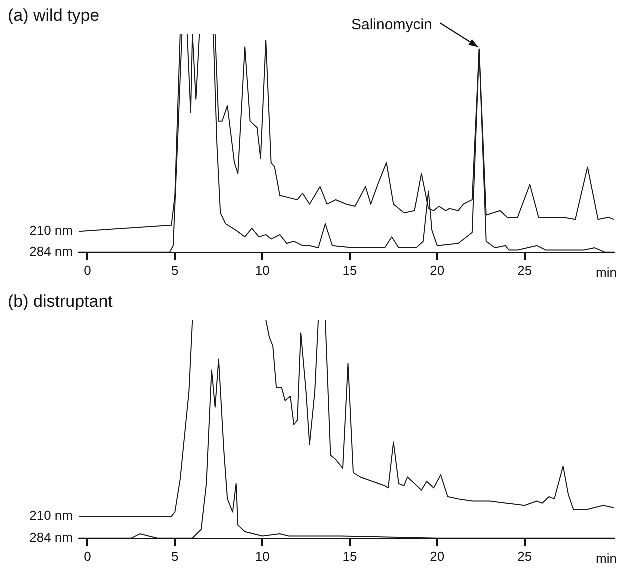 The image size is (619, 572). What do you see at coordinates (60, 302) in the screenshot?
I see `chart-title: (b) distruptant` at bounding box center [60, 302].